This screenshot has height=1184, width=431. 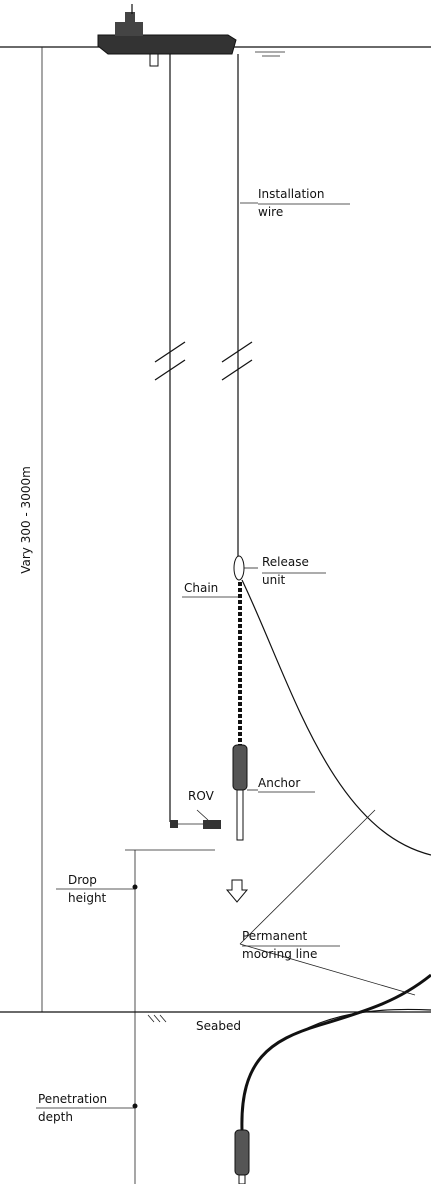 I want to click on seabed-hatch, so click(x=157, y=1018).